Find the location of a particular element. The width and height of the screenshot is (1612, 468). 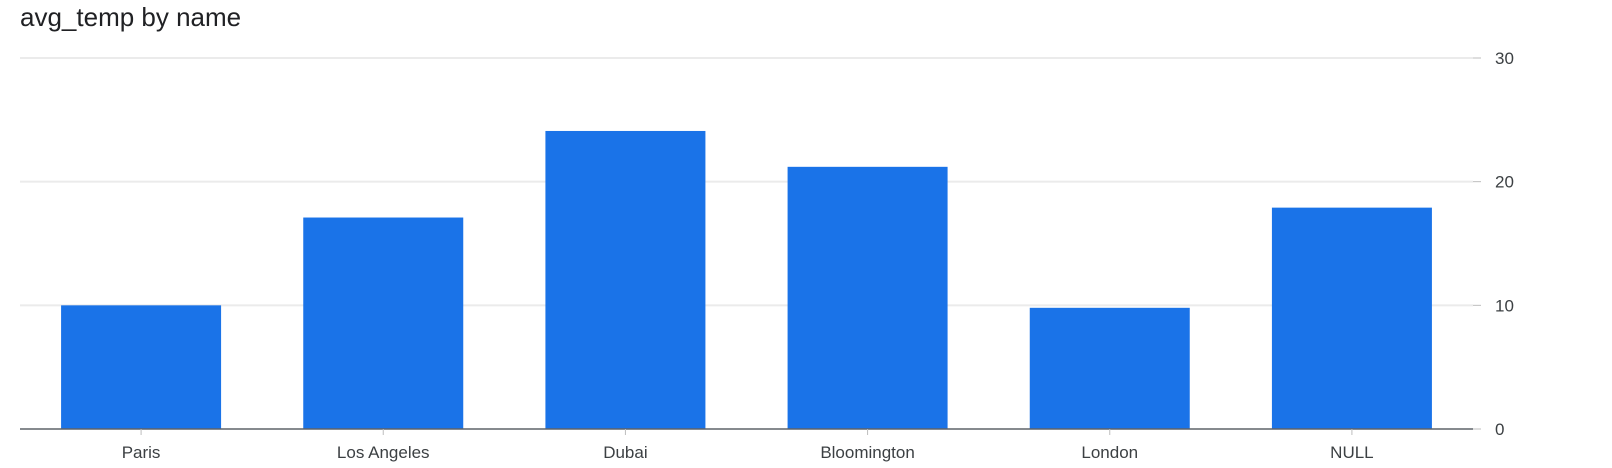

x-tick-label: Los Angeles is located at coordinates (383, 452).